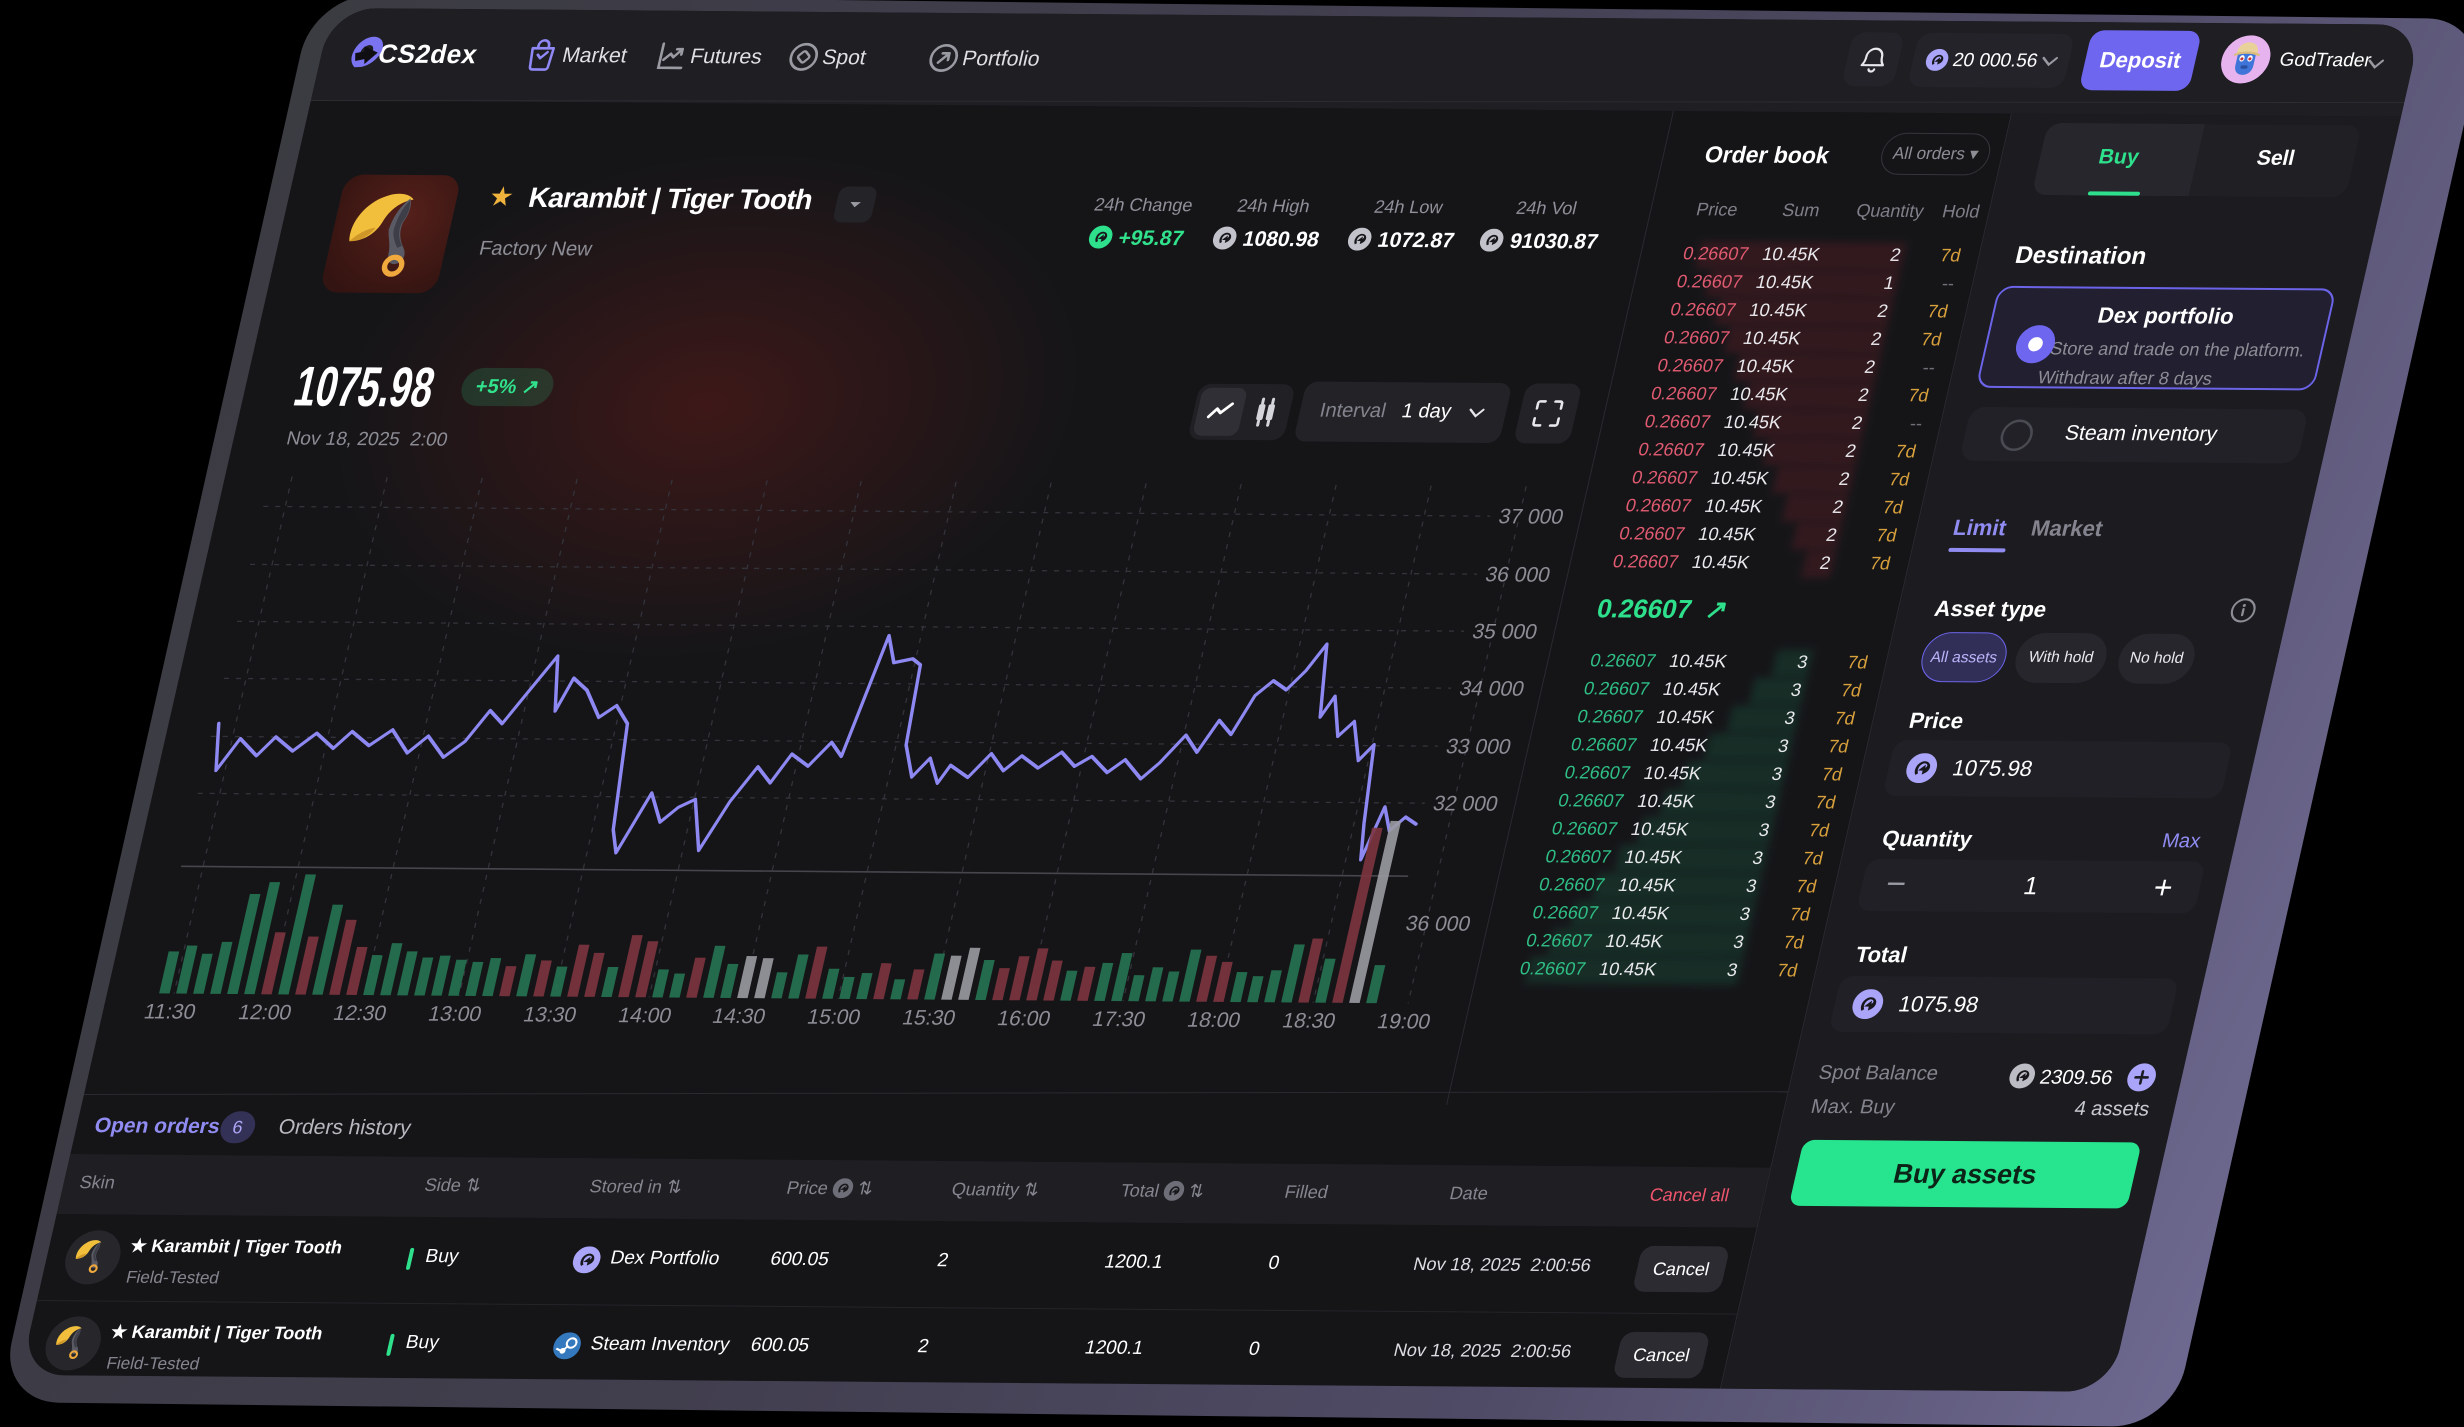 The width and height of the screenshot is (2464, 1427). Describe the element at coordinates (739, 1016) in the screenshot. I see `svg-text: 14:30` at that location.